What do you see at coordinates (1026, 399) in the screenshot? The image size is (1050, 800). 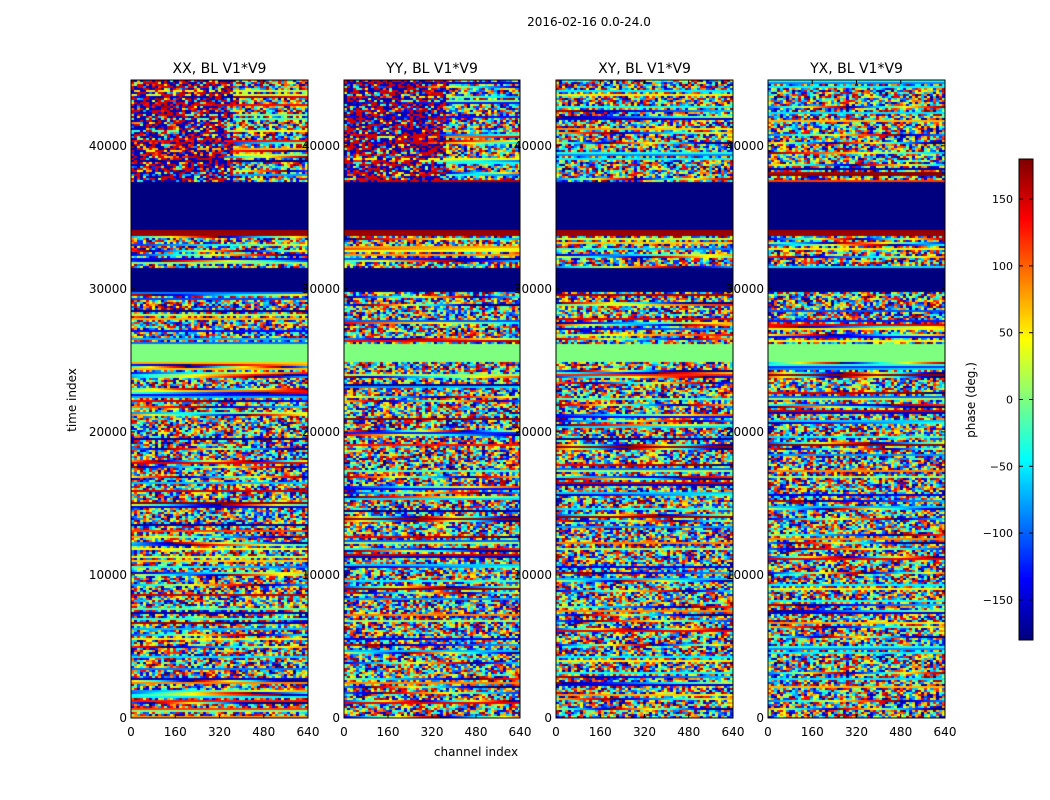 I see `colorbar` at bounding box center [1026, 399].